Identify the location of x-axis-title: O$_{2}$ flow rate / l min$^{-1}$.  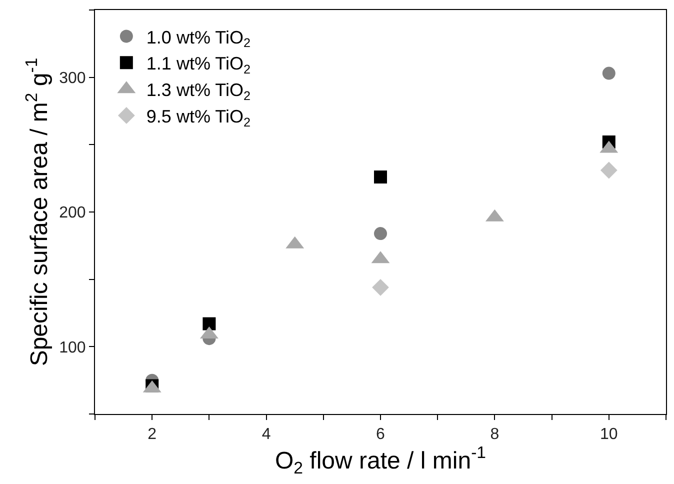
(380, 460).